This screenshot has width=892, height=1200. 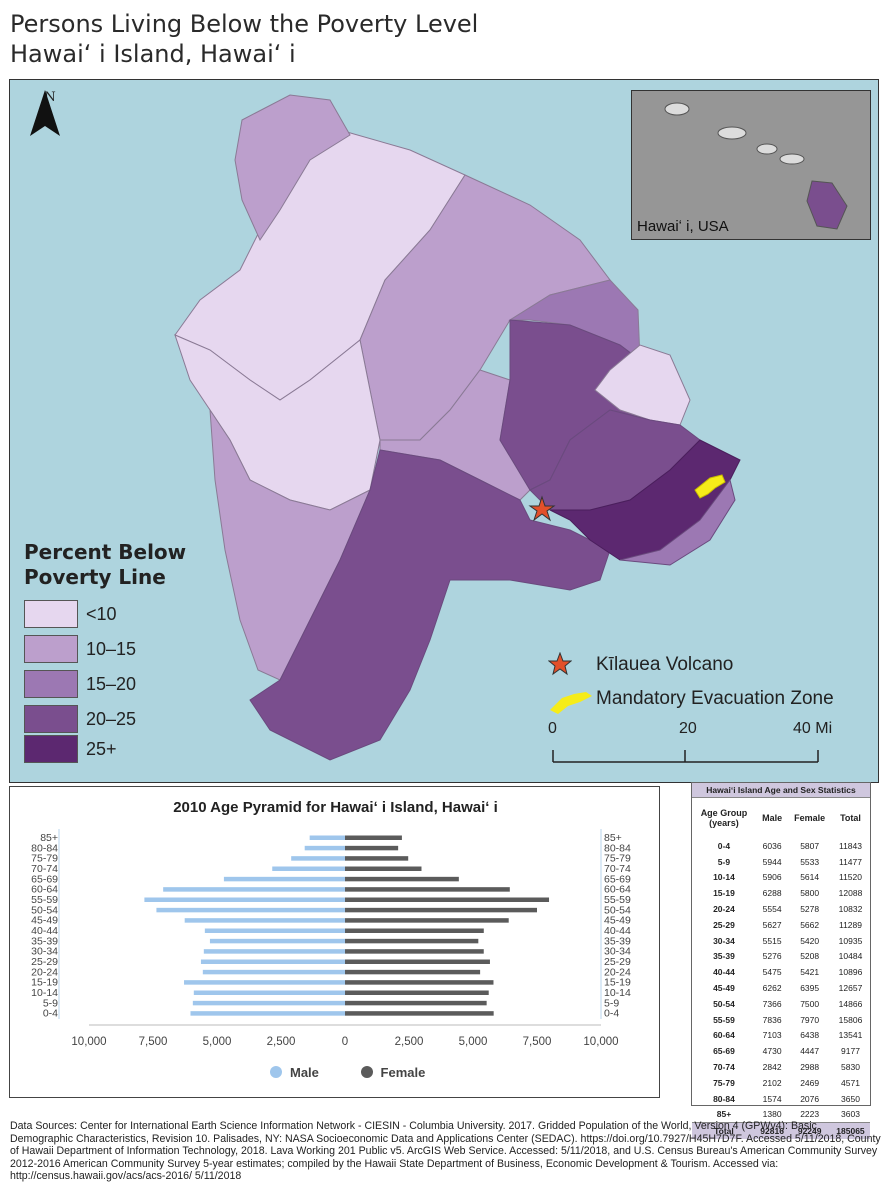 What do you see at coordinates (617, 931) in the screenshot?
I see `age-tick-label-right: 40-44` at bounding box center [617, 931].